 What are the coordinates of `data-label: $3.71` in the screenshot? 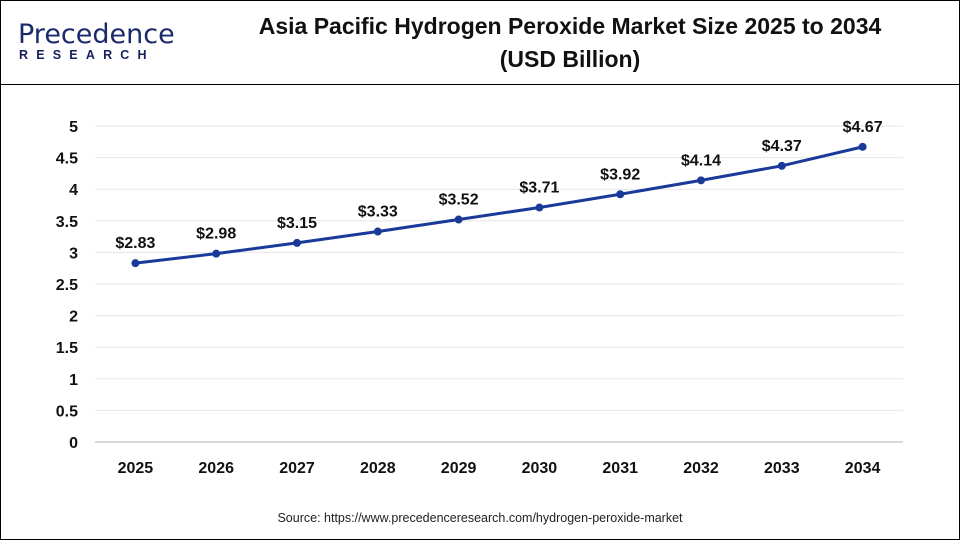 It's located at (539, 188).